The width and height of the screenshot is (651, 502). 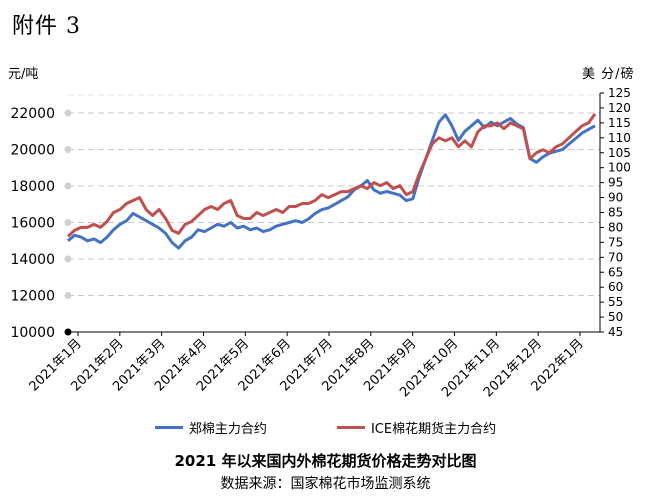 I want to click on right-tick-label: 60, so click(x=615, y=287).